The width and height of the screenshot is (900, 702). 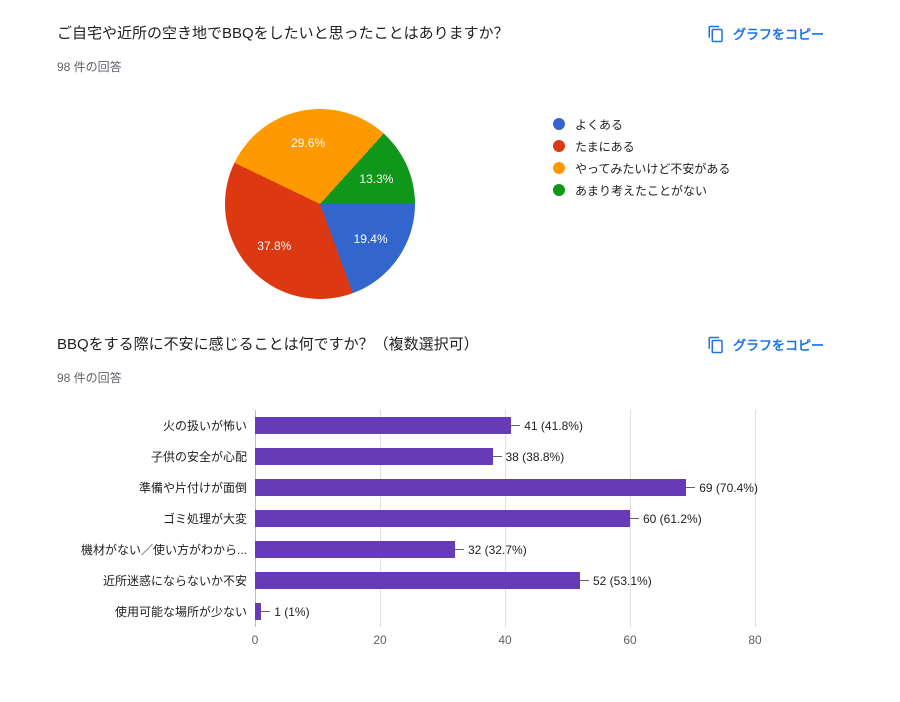 I want to click on pie-question-title: ご自宅や近所の空き地でBBQをしたいと思ったことはありますか？, so click(x=283, y=33).